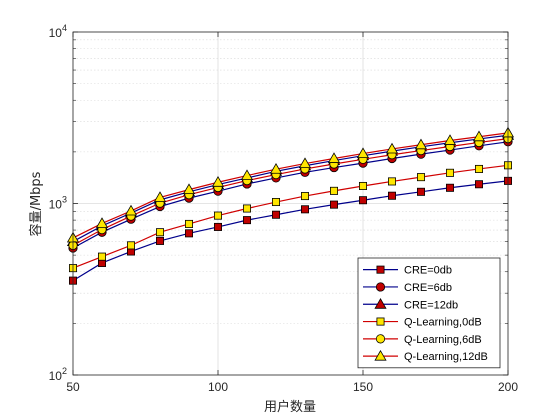 Image resolution: width=560 pixels, height=420 pixels. What do you see at coordinates (36, 203) in the screenshot?
I see `y-axis-label: 容量/Mbps` at bounding box center [36, 203].